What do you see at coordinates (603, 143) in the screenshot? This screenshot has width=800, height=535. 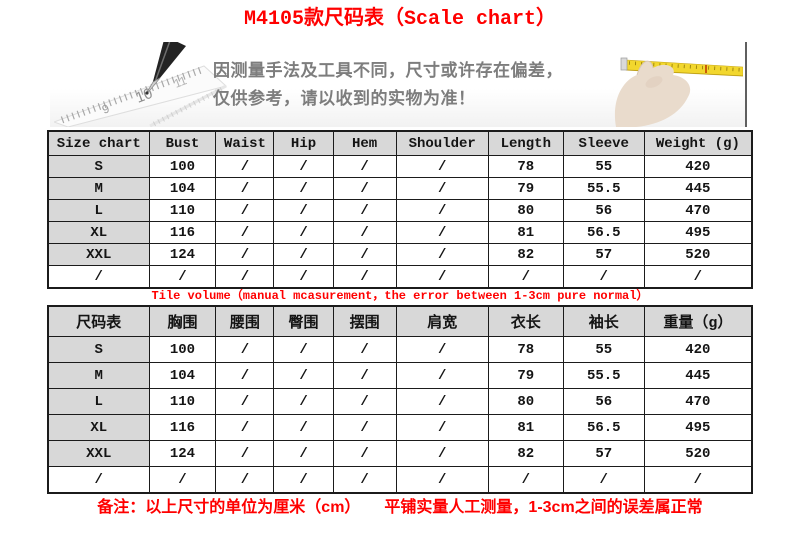 I see `column-header: Sleeve` at bounding box center [603, 143].